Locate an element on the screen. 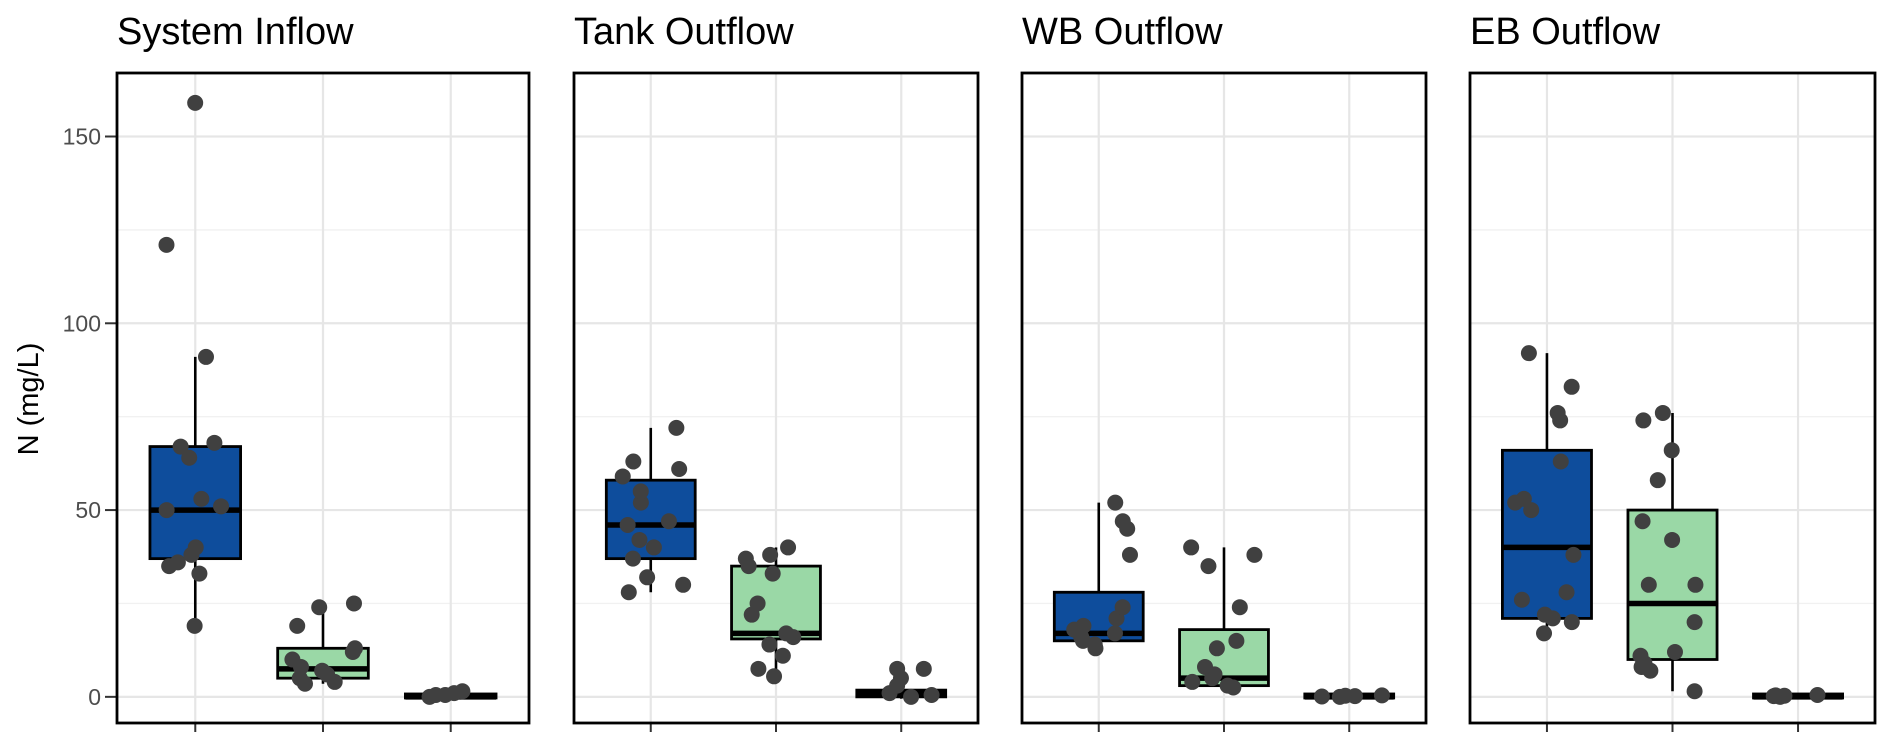  y-tick-label: 50 is located at coordinates (88, 510).